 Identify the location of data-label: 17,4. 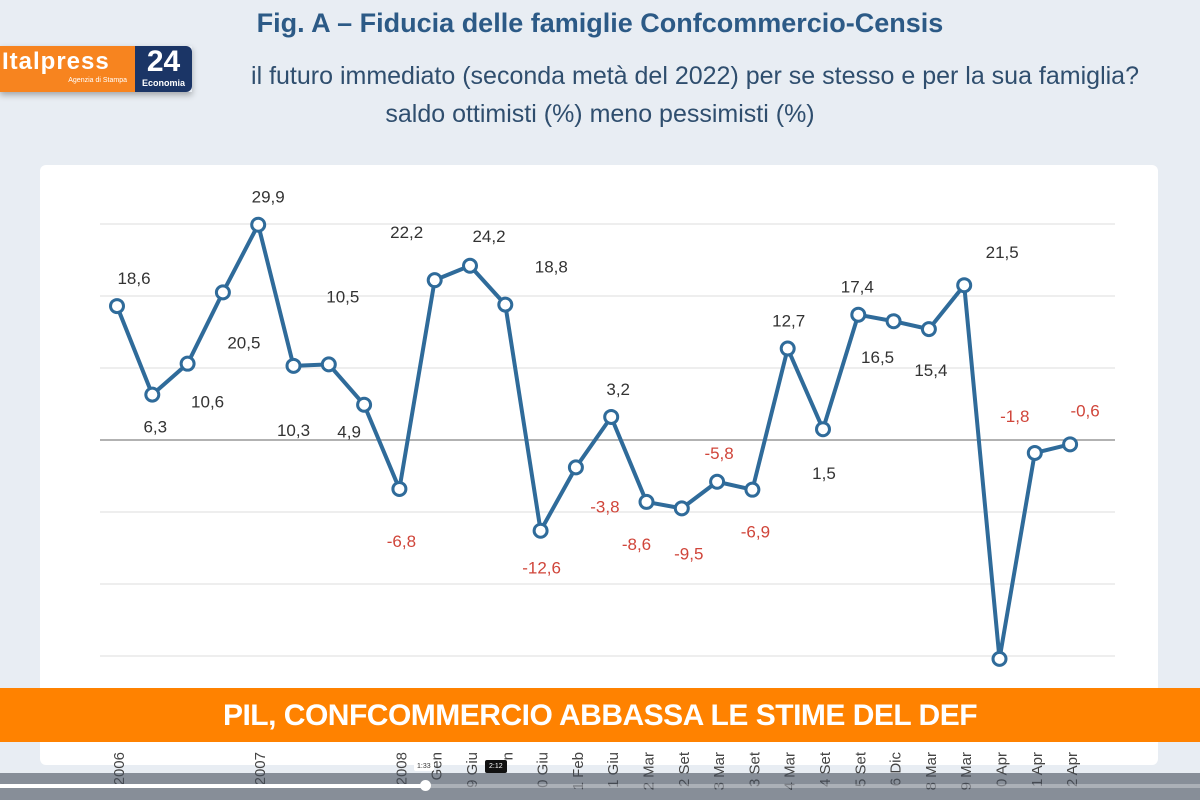
(857, 287).